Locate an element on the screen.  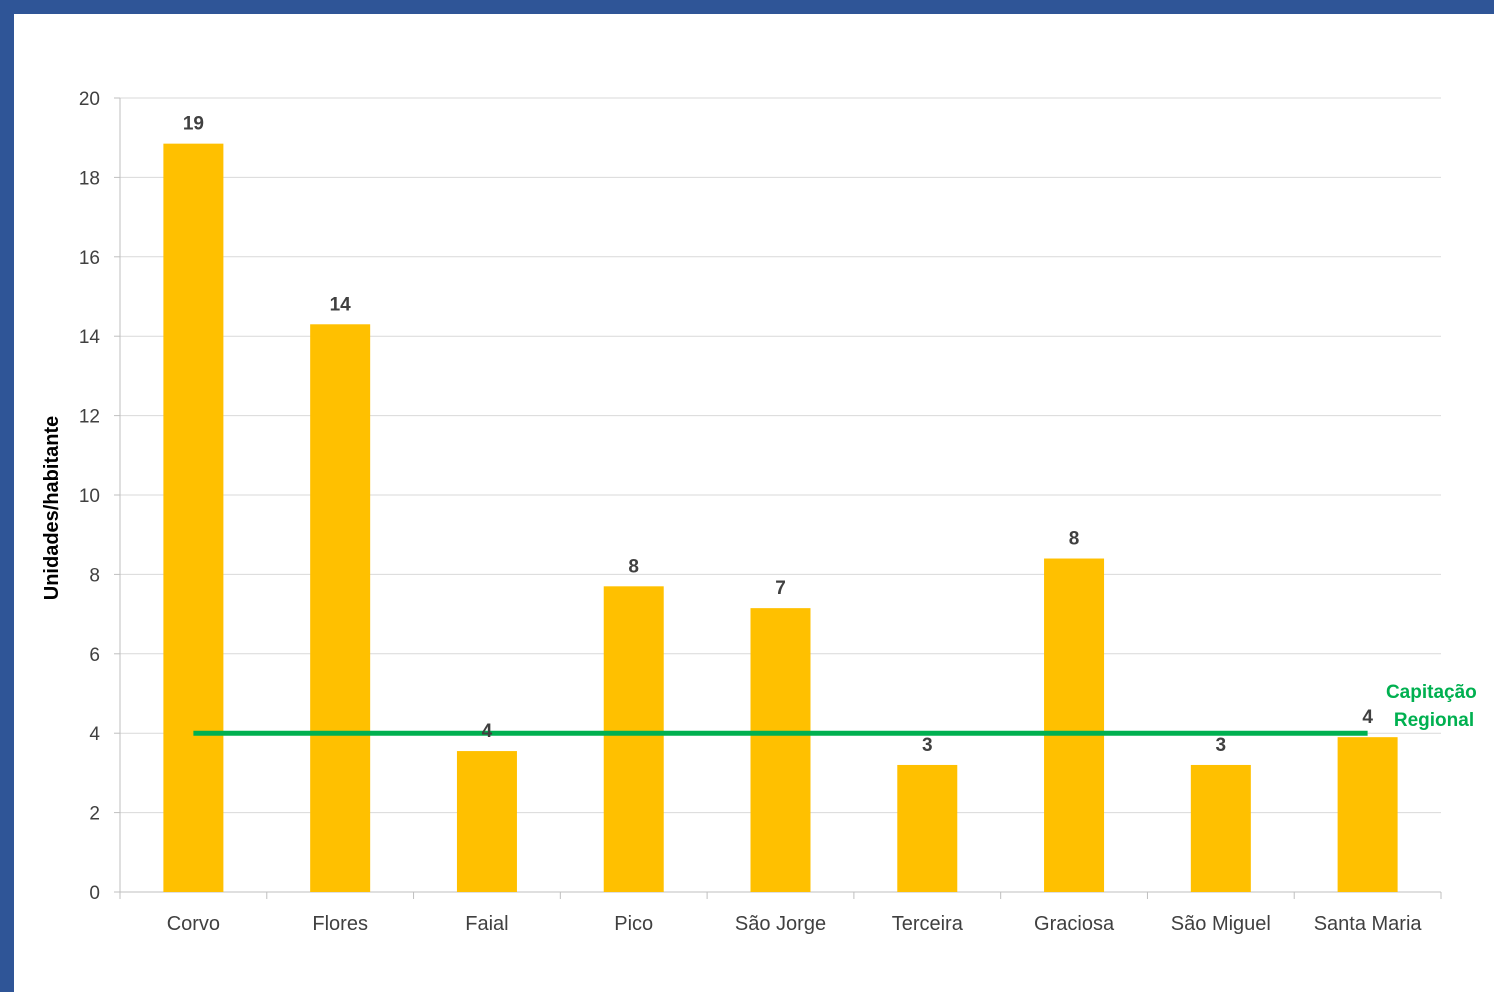
y-tick-label: 20 is located at coordinates (89, 99).